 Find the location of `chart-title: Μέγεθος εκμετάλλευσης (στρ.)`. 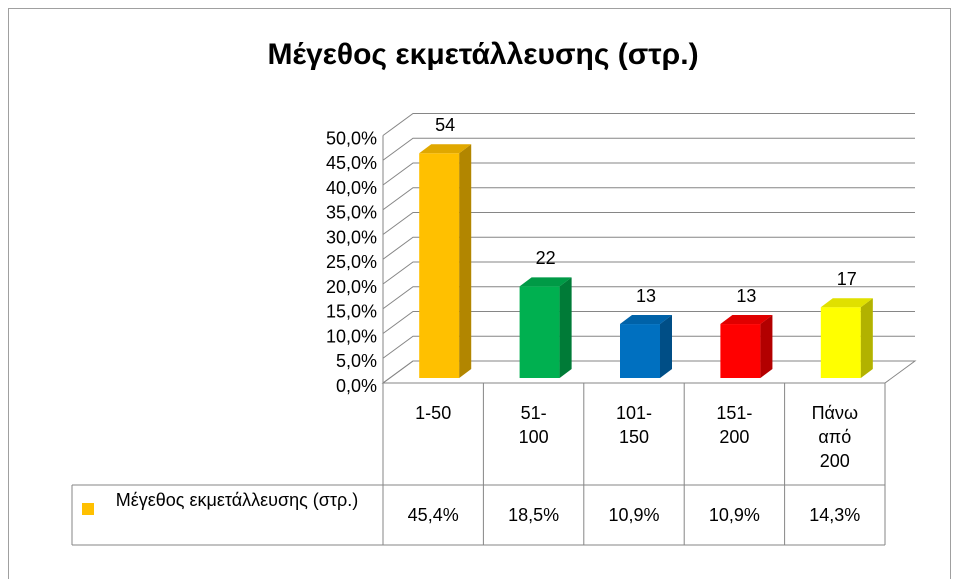

chart-title: Μέγεθος εκμετάλλευσης (στρ.) is located at coordinates (482, 54).